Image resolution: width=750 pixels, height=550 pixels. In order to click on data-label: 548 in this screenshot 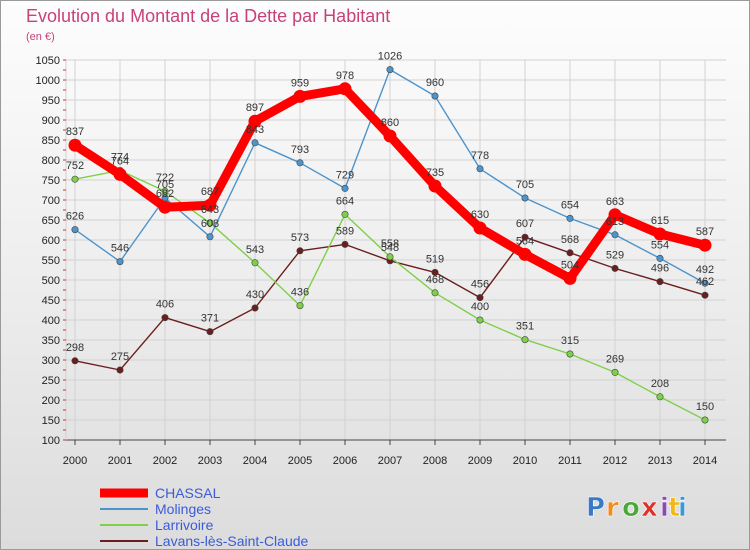, I will do `click(390, 248)`.